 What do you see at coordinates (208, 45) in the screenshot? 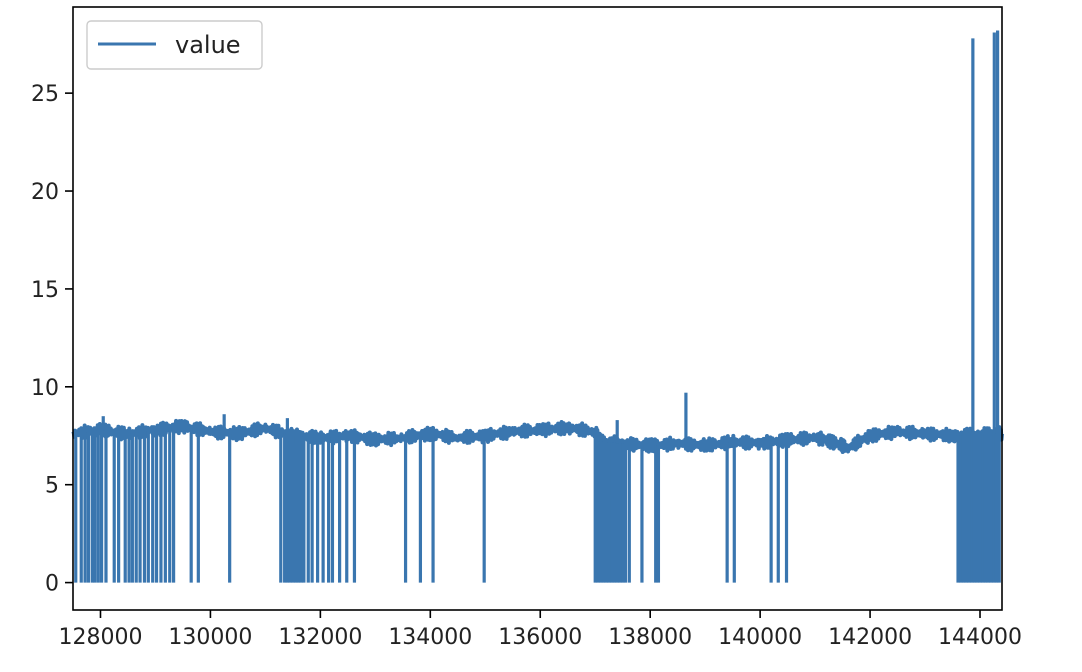
I see `legend-label: value` at bounding box center [208, 45].